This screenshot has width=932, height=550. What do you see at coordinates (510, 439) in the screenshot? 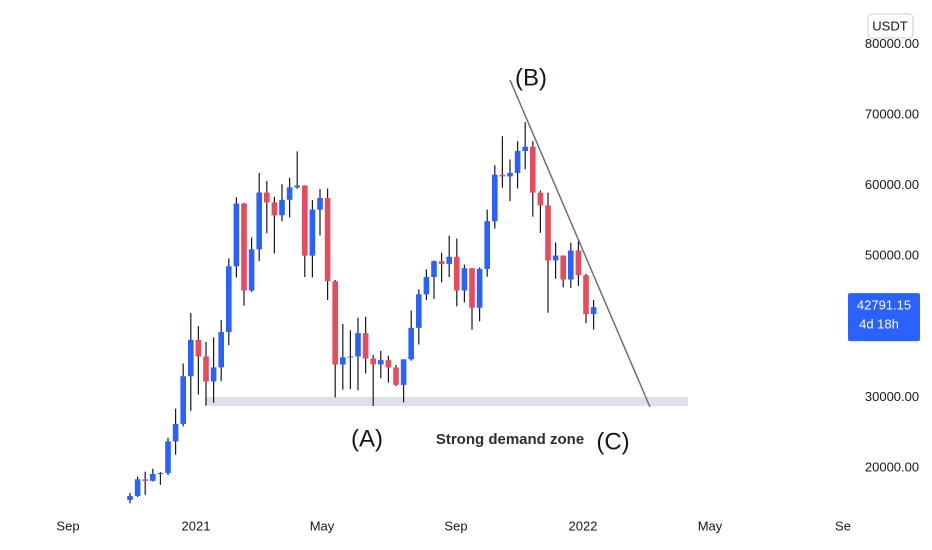
I see `annotation: Strong demand zone` at bounding box center [510, 439].